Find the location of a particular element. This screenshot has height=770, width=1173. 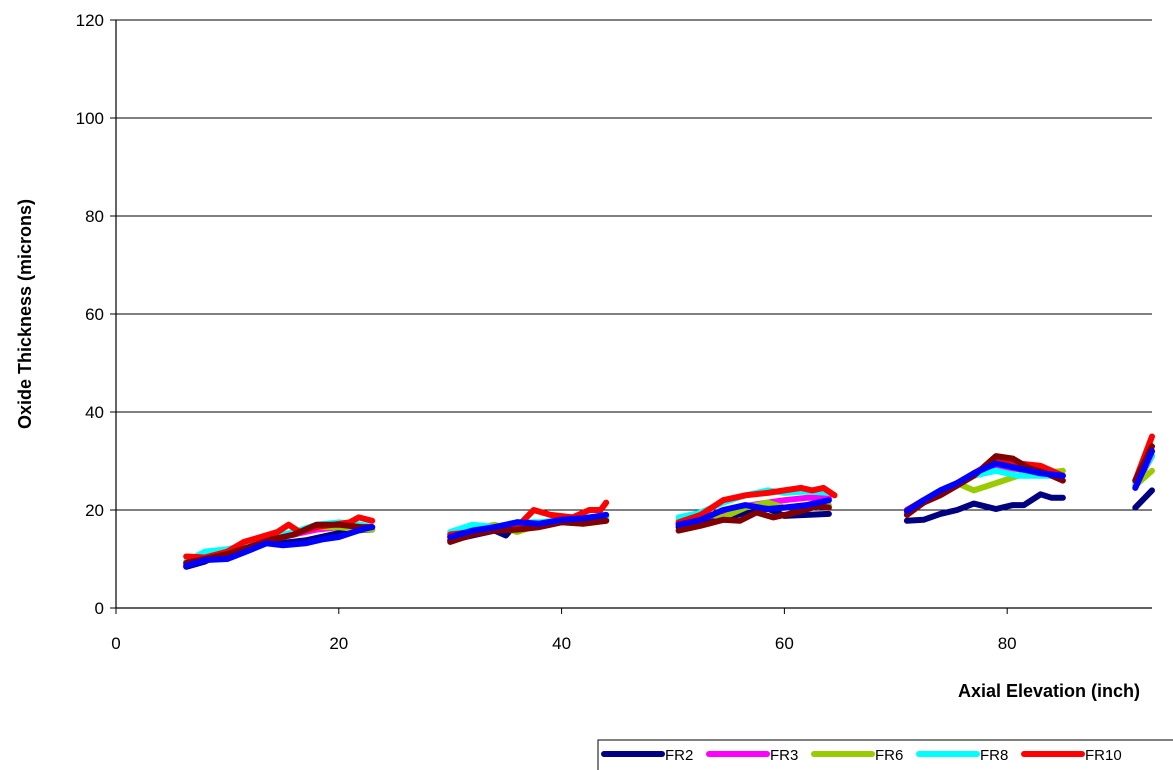

x-tick-label: 20 is located at coordinates (338, 643).